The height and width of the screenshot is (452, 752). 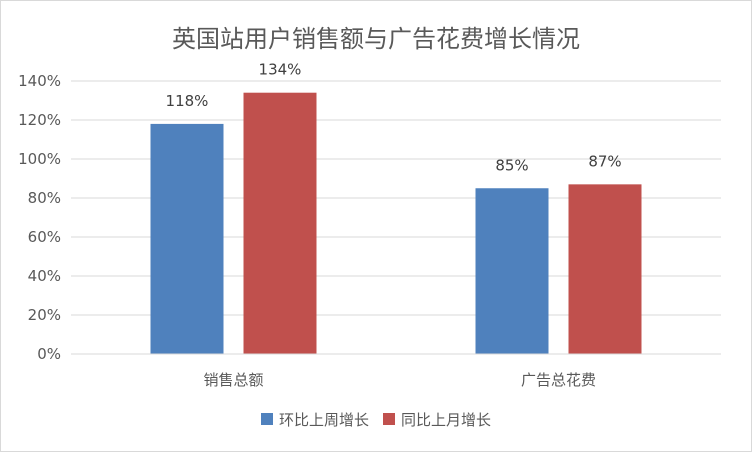 I want to click on y-tick-label: 140%, so click(x=39, y=81).